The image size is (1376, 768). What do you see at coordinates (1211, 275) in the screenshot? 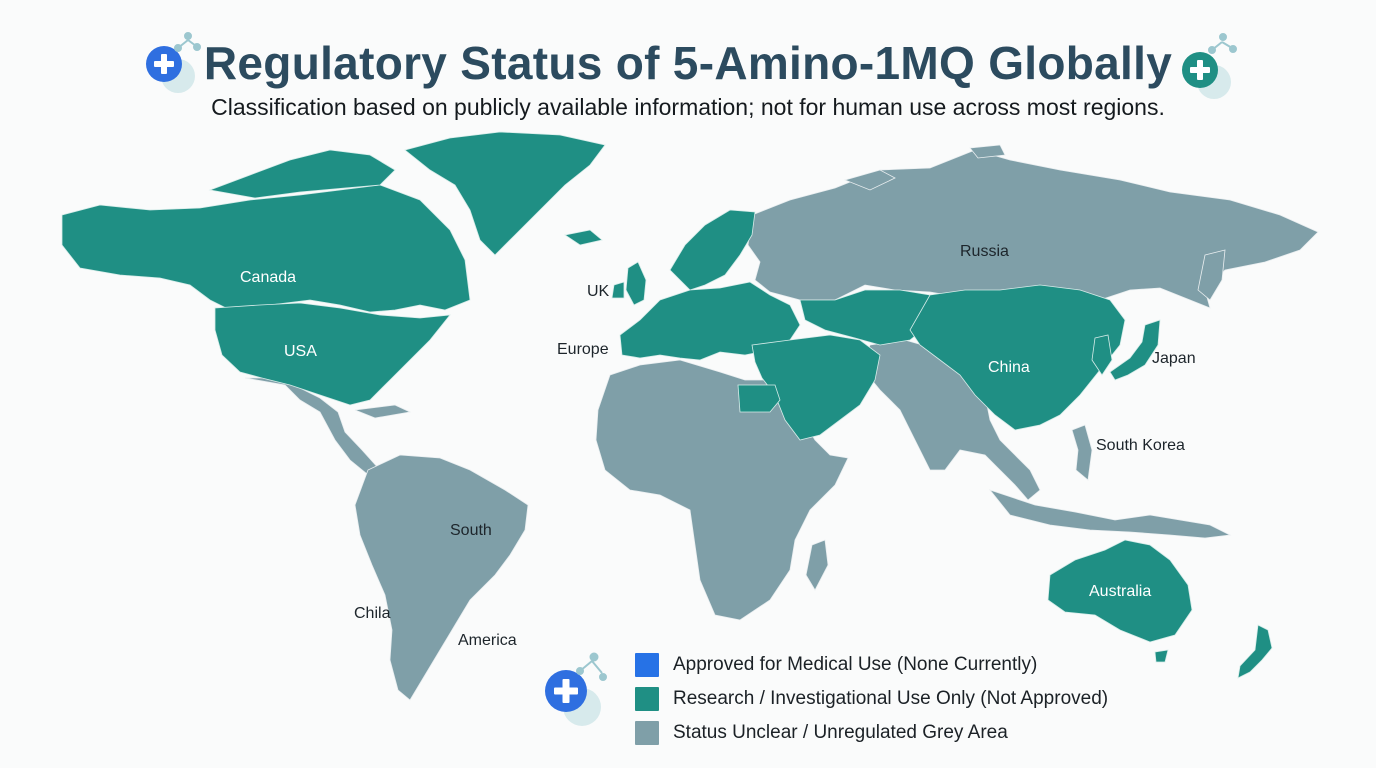
I see `region-kamchatka` at bounding box center [1211, 275].